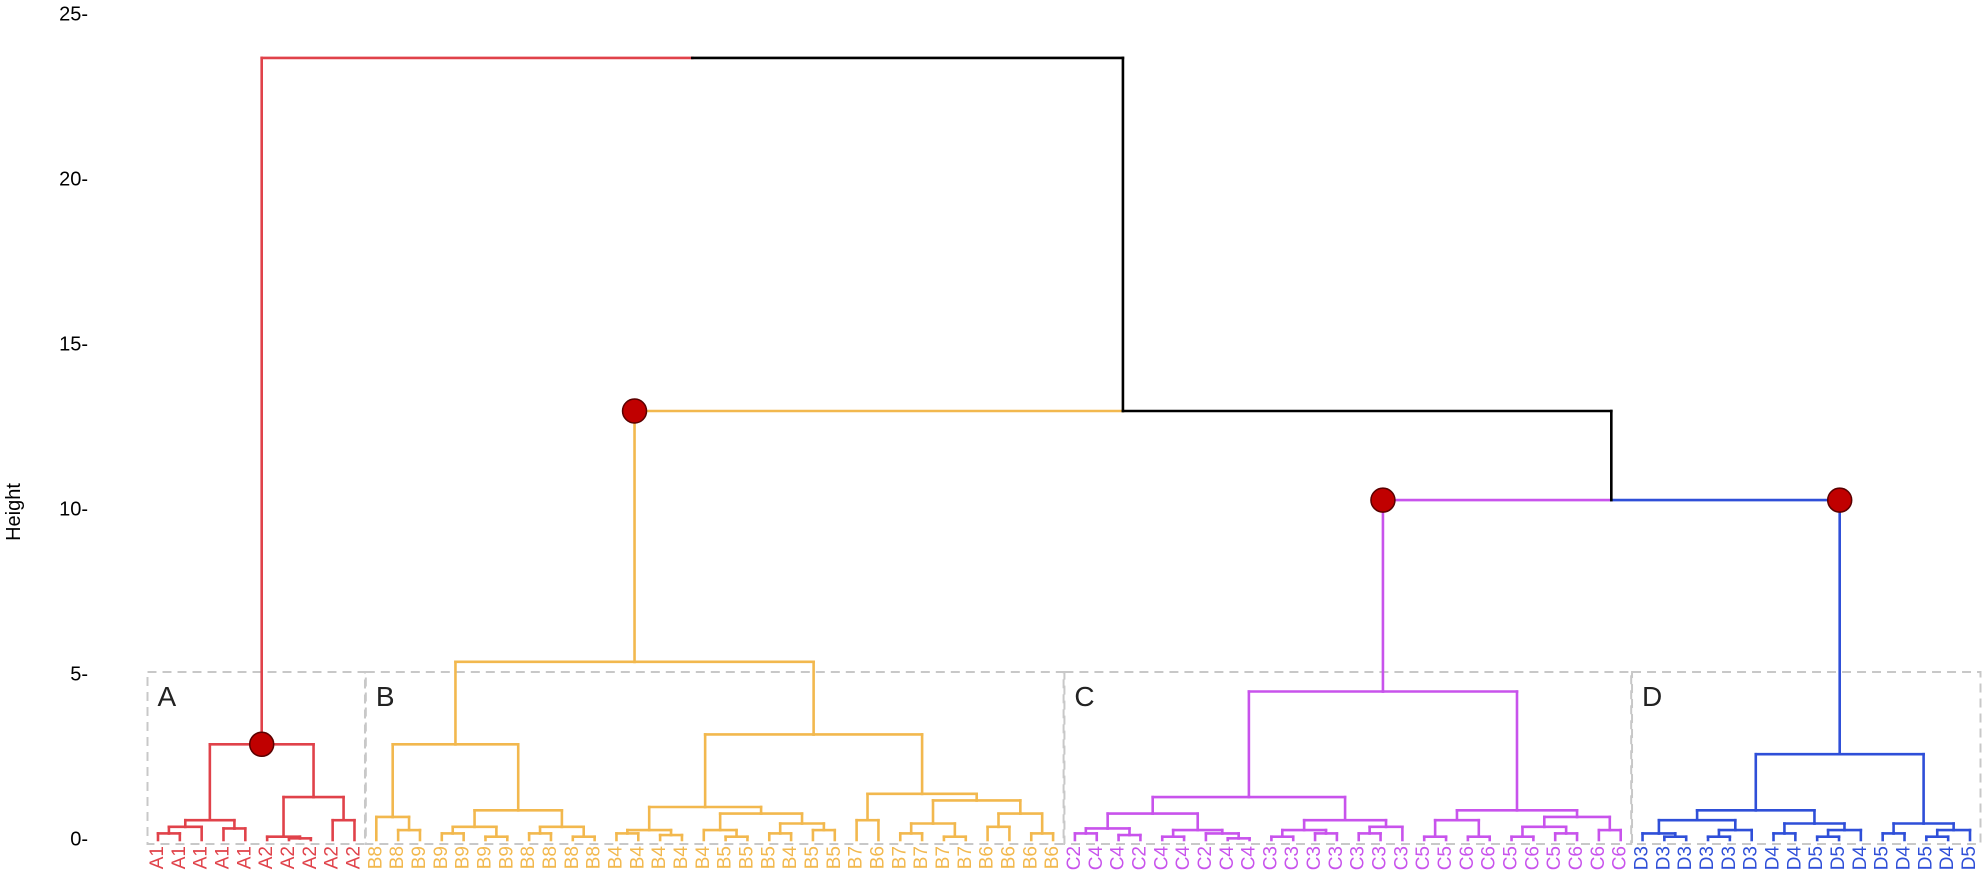 This screenshot has height=888, width=1984. I want to click on cluster-label: A, so click(167, 696).